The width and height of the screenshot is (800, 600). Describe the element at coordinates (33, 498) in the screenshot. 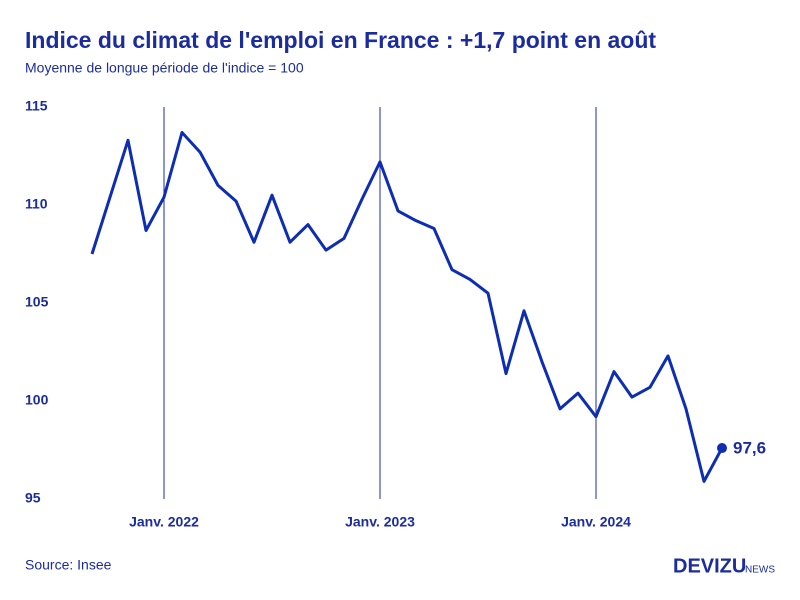

I see `y-tick-label: 95` at that location.